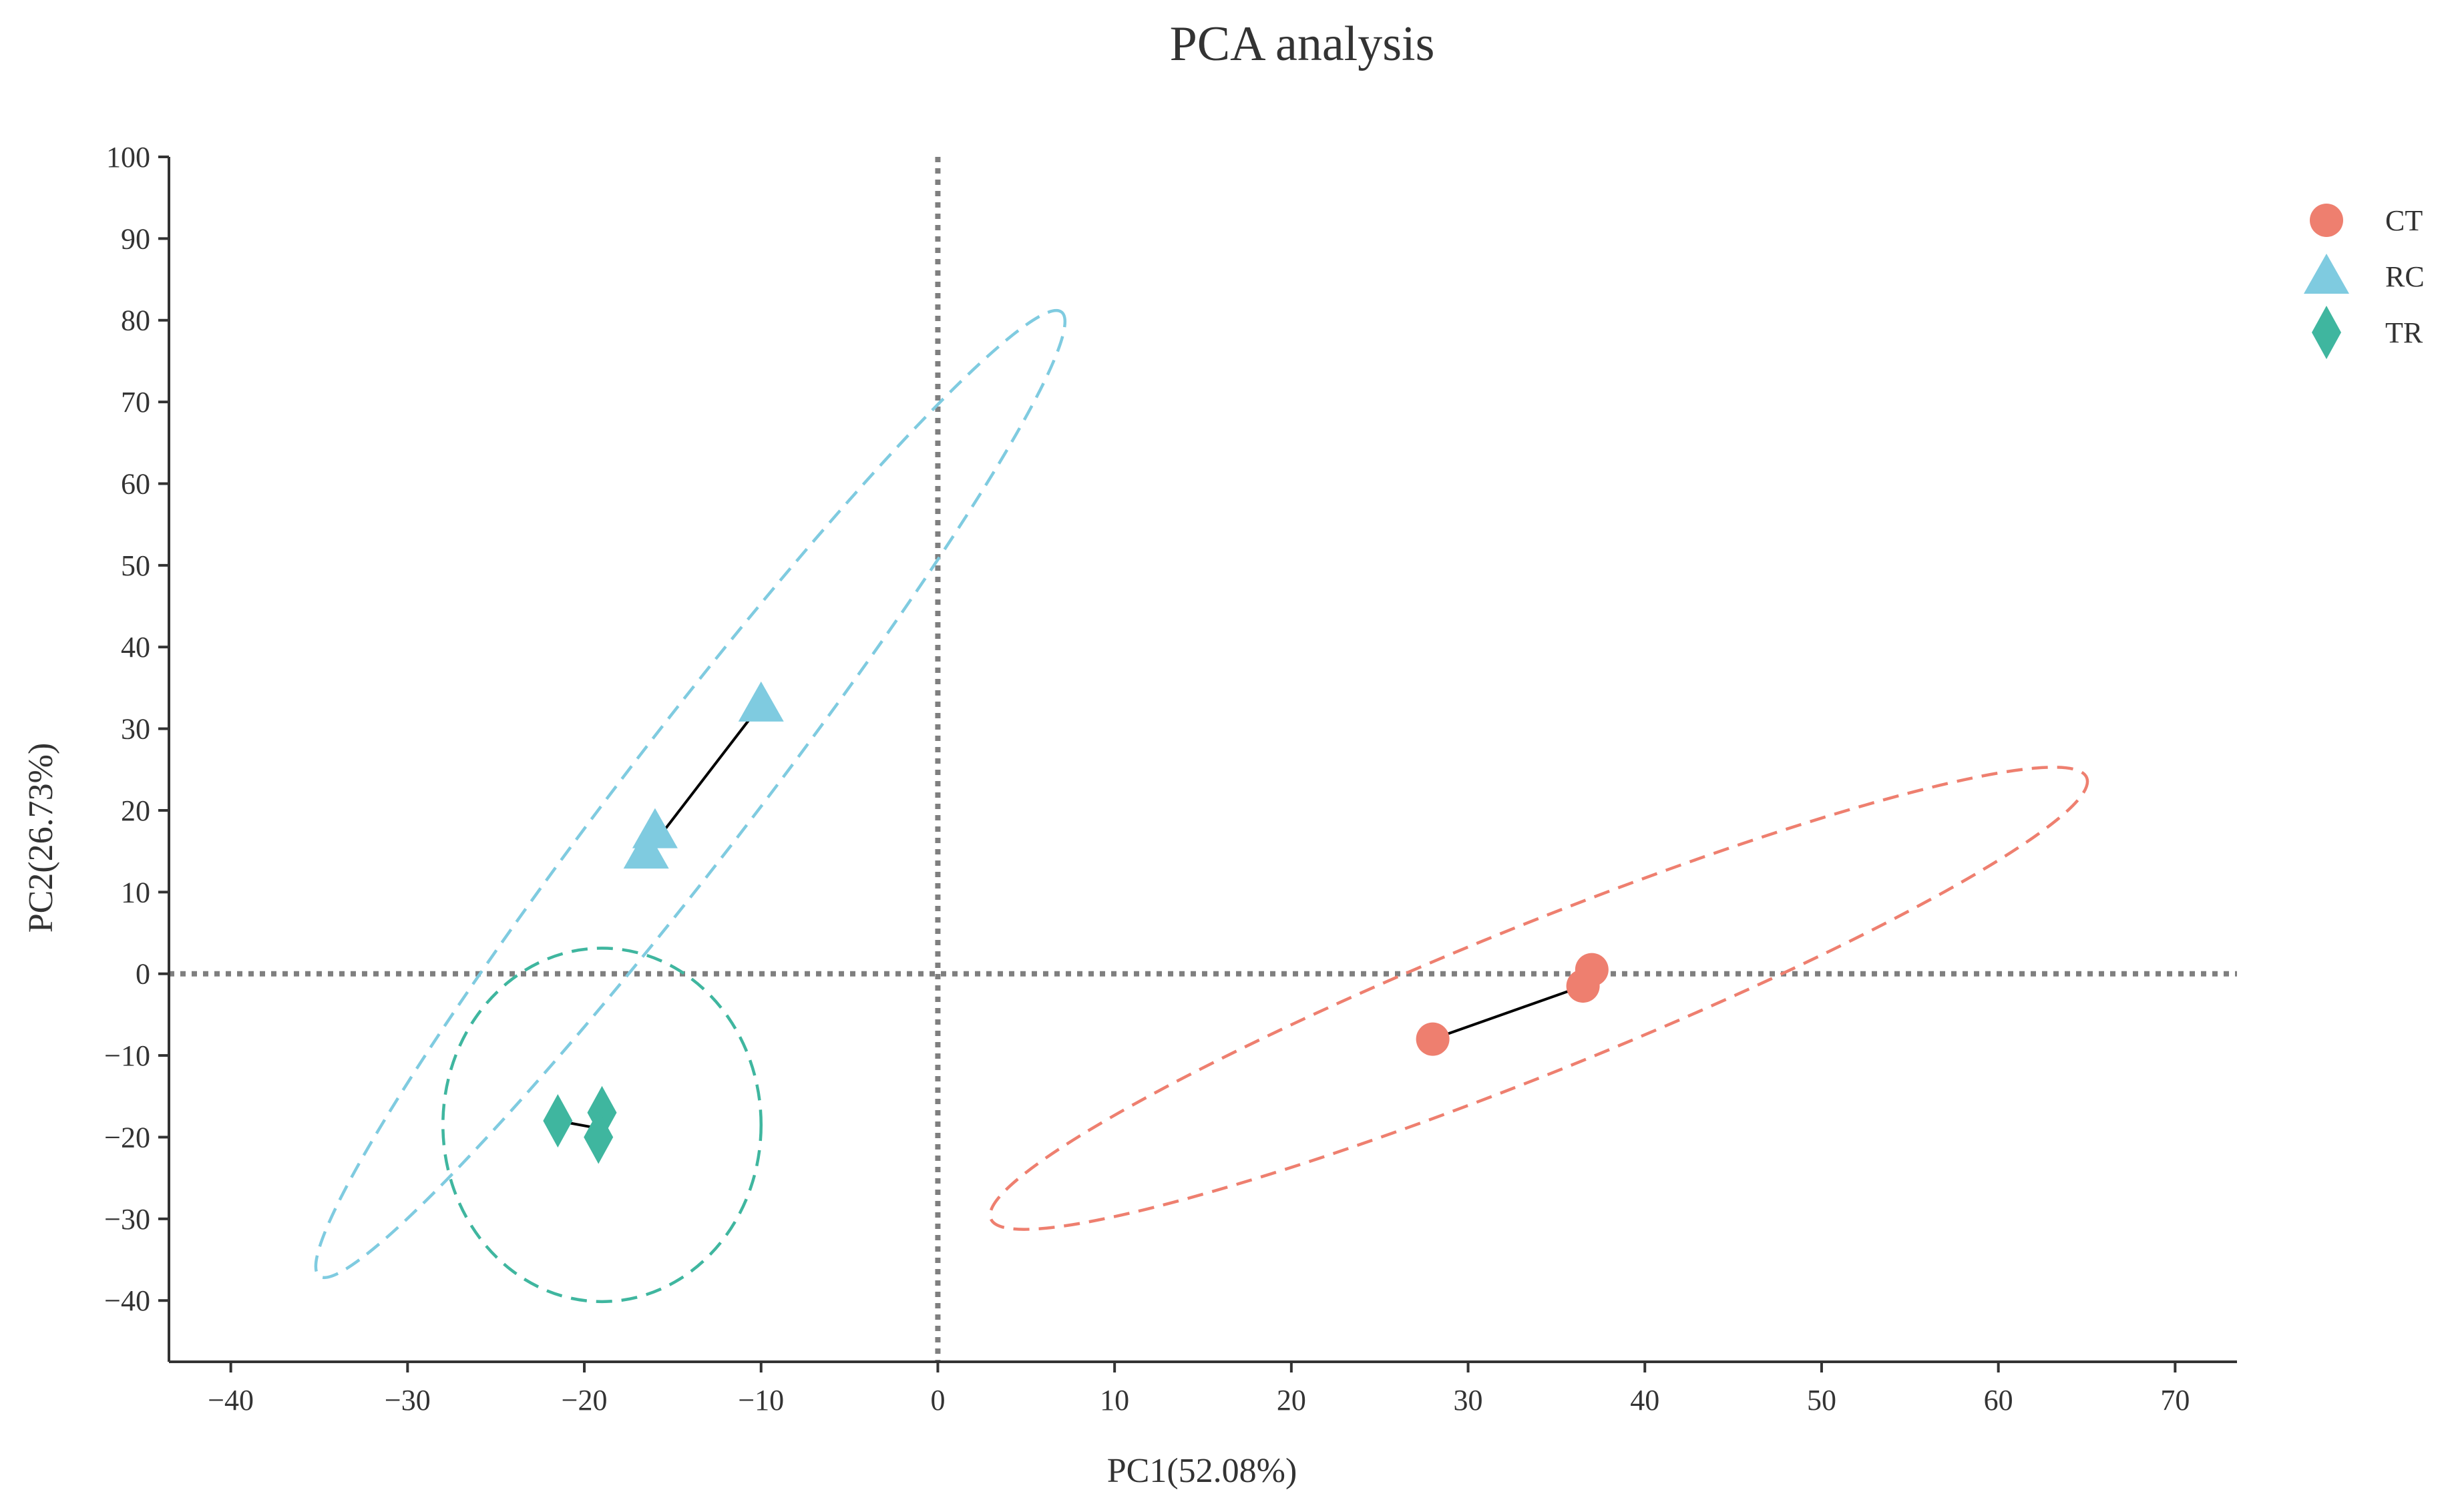  I want to click on x-tick-label: 30, so click(1468, 1400).